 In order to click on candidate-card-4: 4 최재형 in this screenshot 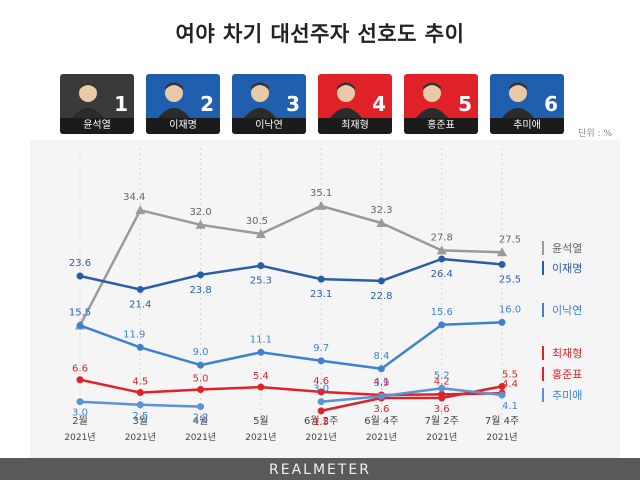, I will do `click(355, 104)`.